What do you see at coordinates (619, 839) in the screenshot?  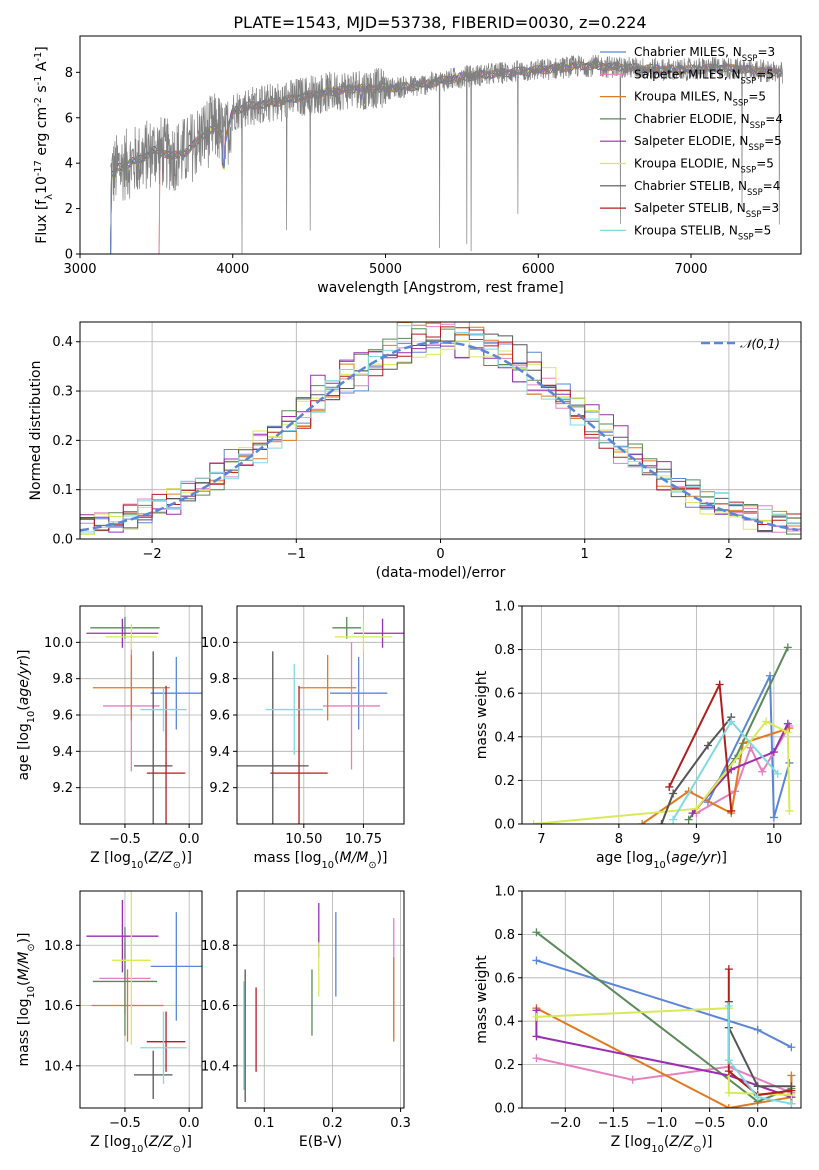 I see `x-tick-label: 8` at bounding box center [619, 839].